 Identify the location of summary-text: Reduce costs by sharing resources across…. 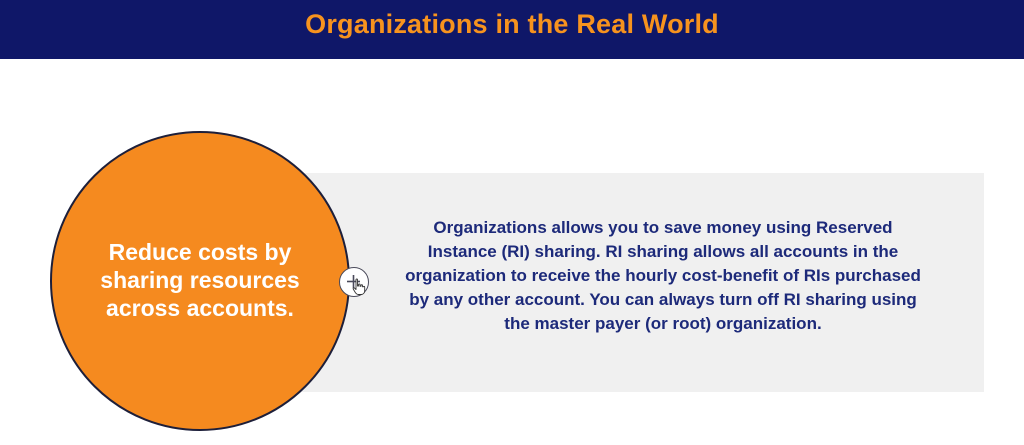
(200, 280).